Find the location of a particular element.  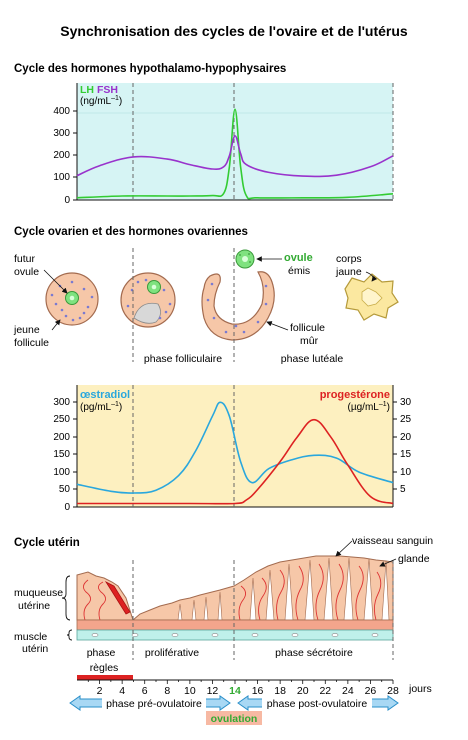

released-ovule is located at coordinates (245, 259).